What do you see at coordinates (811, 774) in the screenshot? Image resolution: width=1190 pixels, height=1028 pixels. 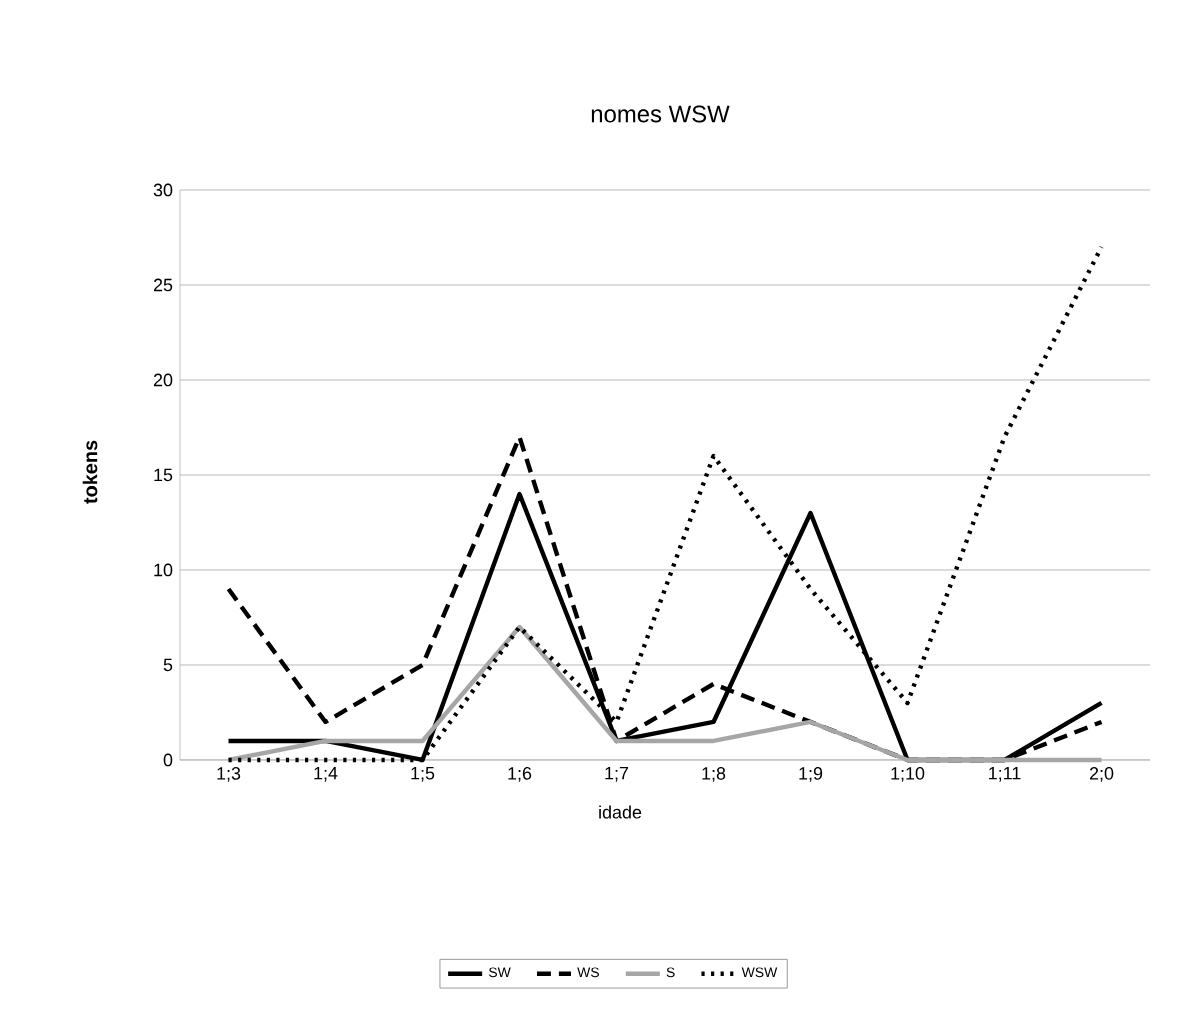 I see `x-tick-label: 1;9` at bounding box center [811, 774].